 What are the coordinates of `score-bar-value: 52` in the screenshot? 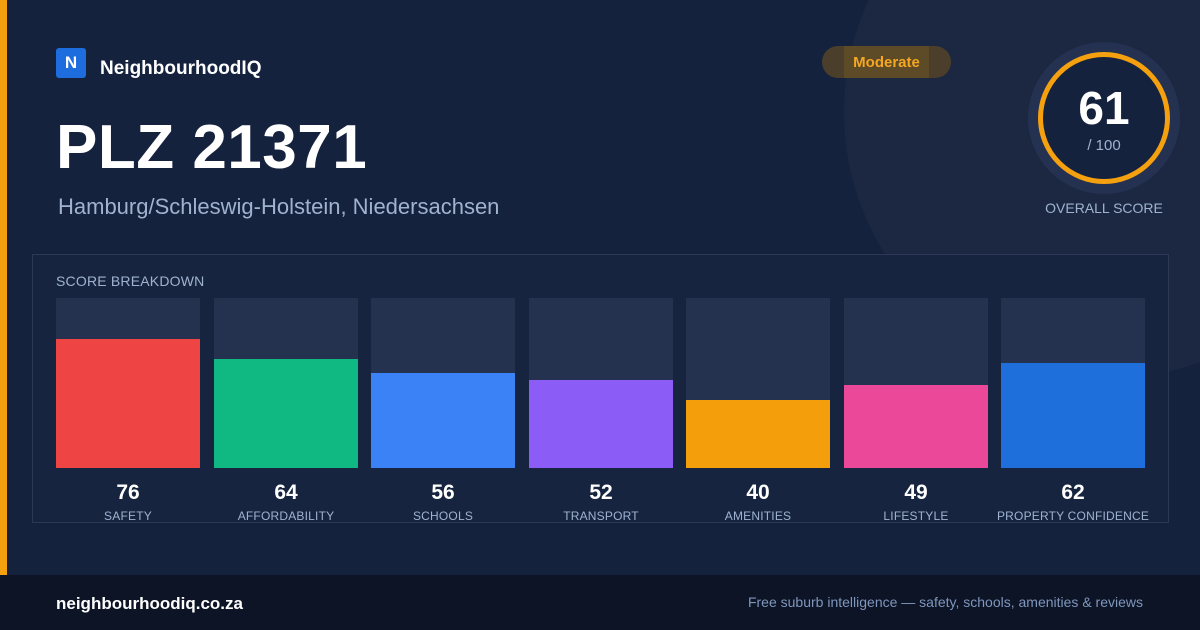 It's located at (601, 492).